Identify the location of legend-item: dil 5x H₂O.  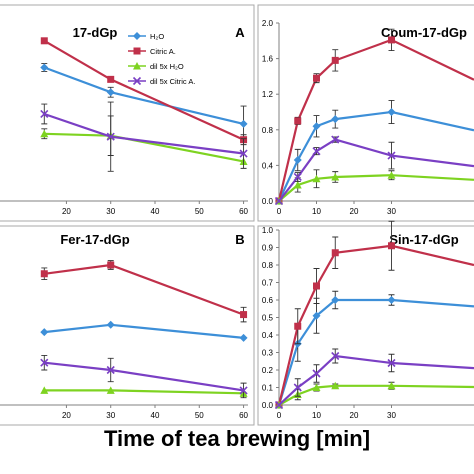
(156, 66).